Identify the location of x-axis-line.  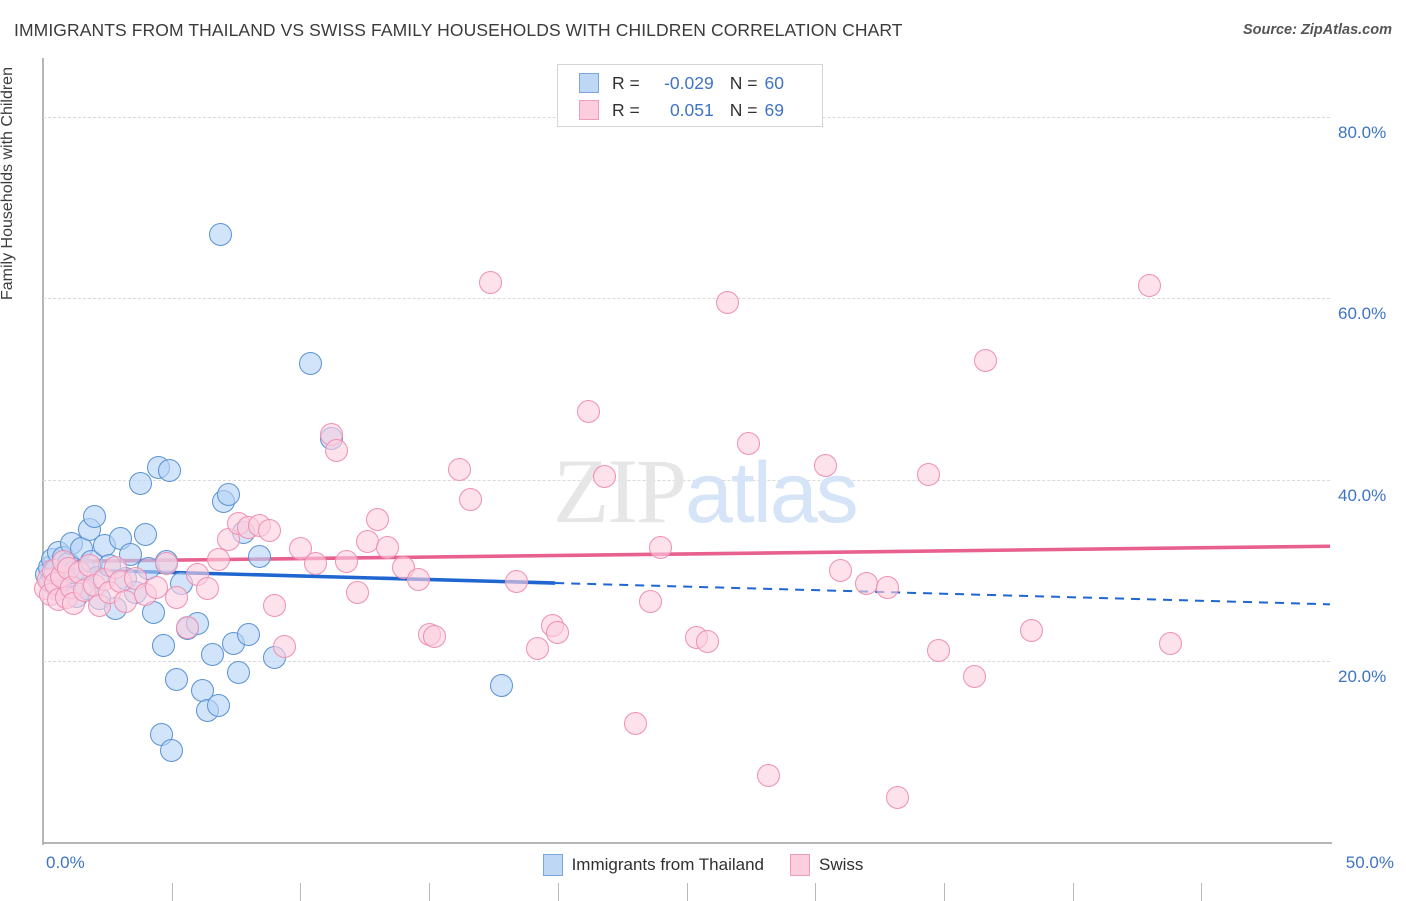
(687, 843).